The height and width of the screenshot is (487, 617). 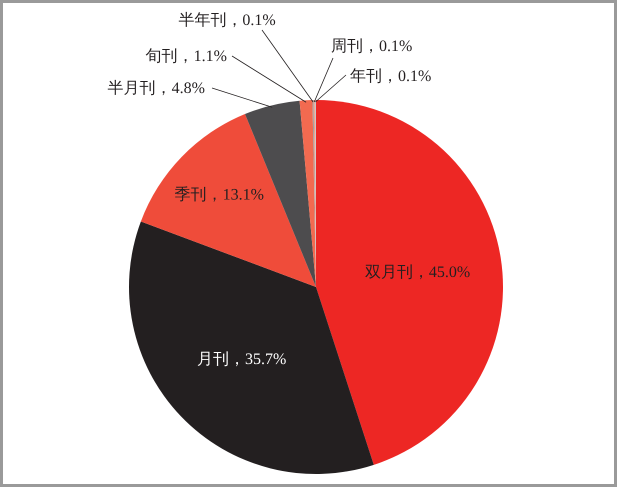 I want to click on slice-label: 周刊，0.1%, so click(x=371, y=46).